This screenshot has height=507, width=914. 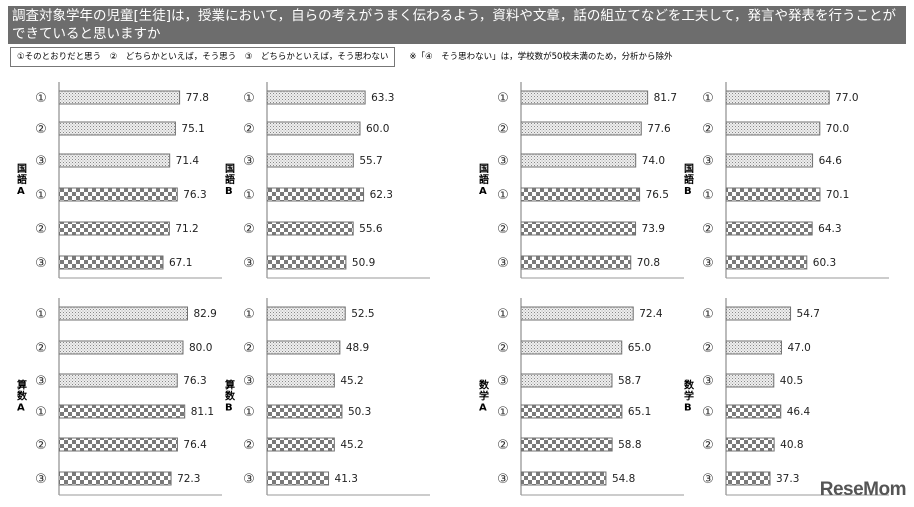 What do you see at coordinates (791, 381) in the screenshot?
I see `data-label: 40.5` at bounding box center [791, 381].